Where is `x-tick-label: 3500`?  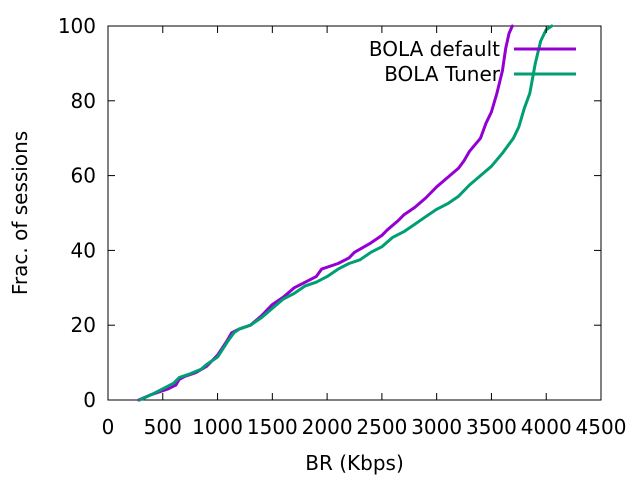
x-tick-label: 3500 is located at coordinates (491, 427).